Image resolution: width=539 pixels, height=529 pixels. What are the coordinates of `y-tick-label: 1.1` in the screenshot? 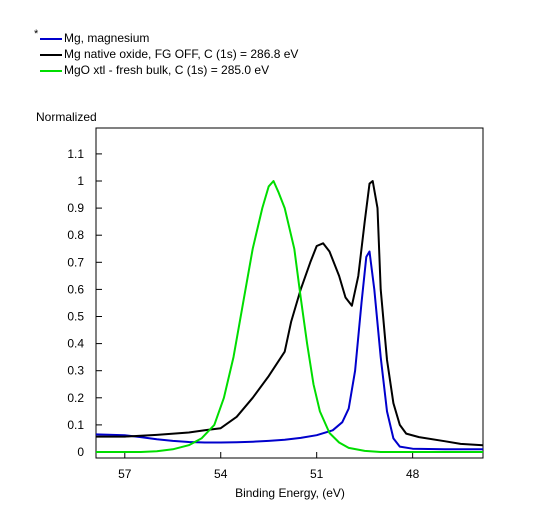 It's located at (75, 154).